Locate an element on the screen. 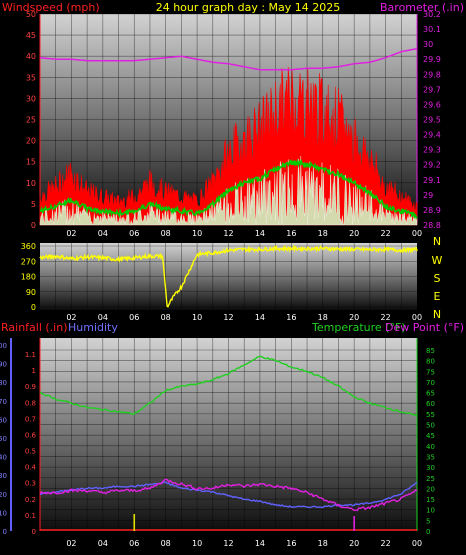  wind-y-tick-label: 45 is located at coordinates (31, 35).